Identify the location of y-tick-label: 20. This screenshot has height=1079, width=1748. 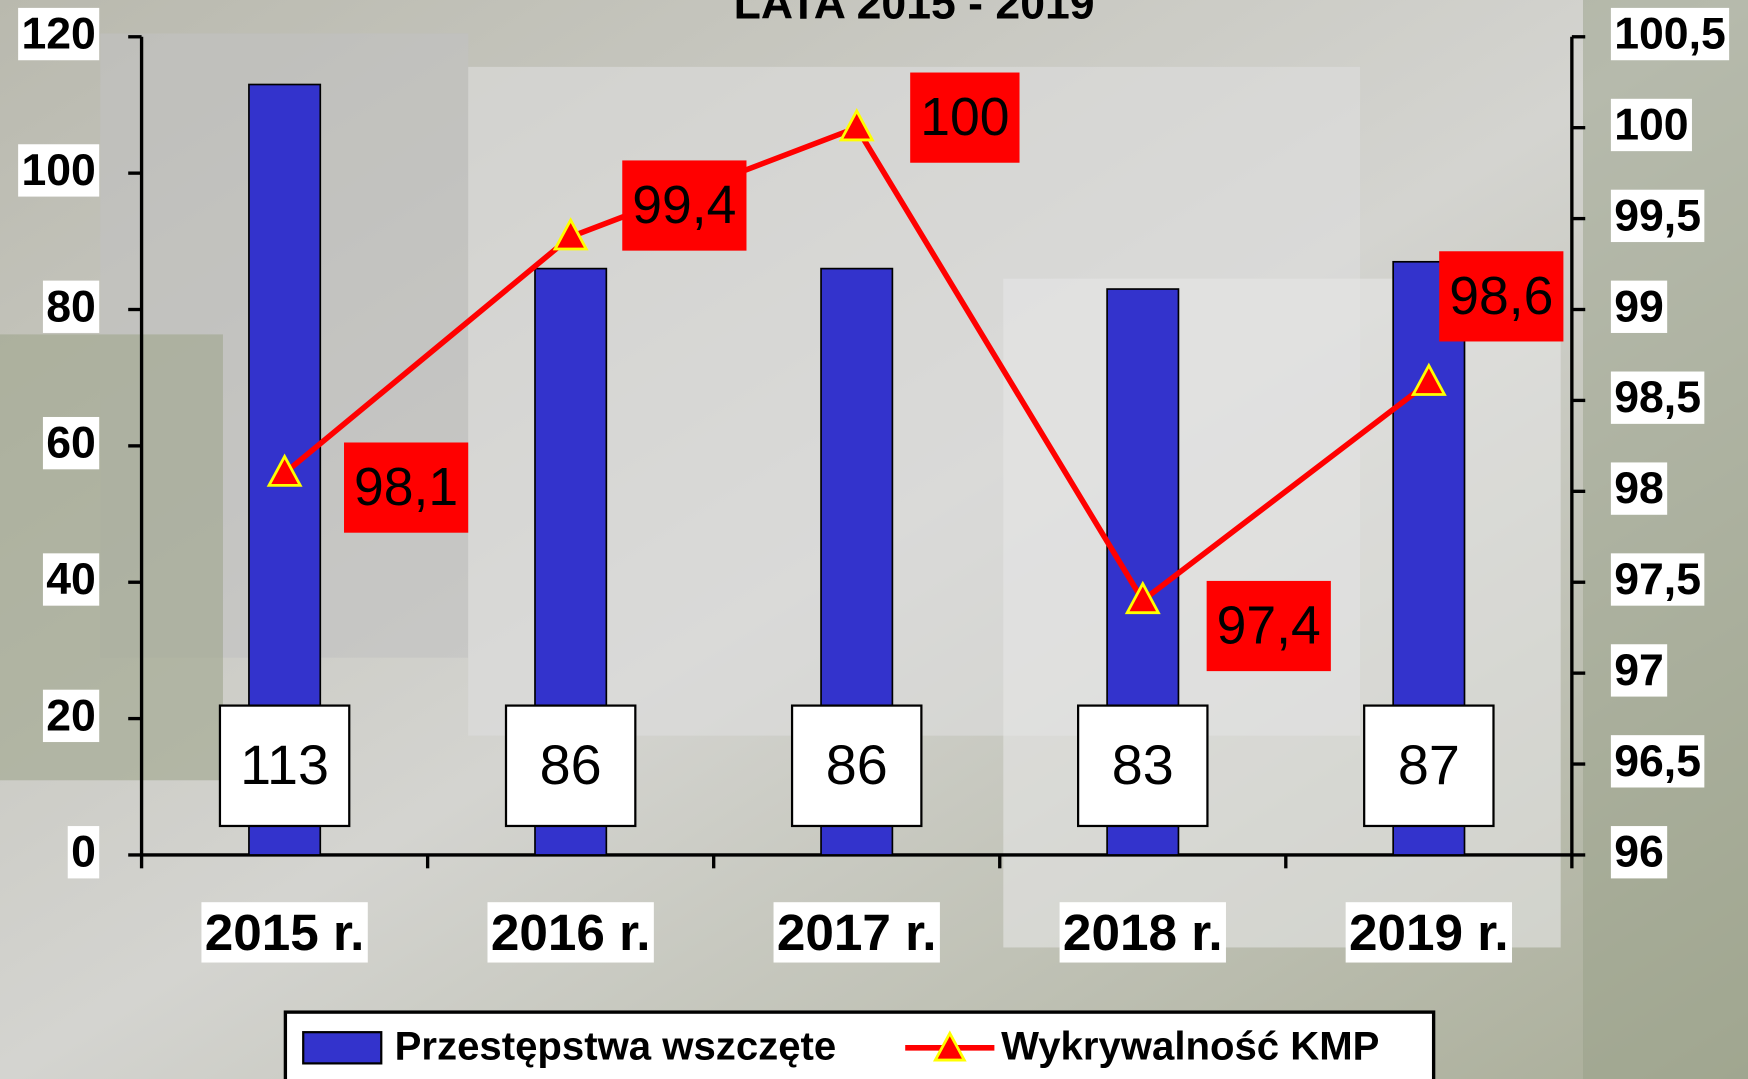
(71, 715).